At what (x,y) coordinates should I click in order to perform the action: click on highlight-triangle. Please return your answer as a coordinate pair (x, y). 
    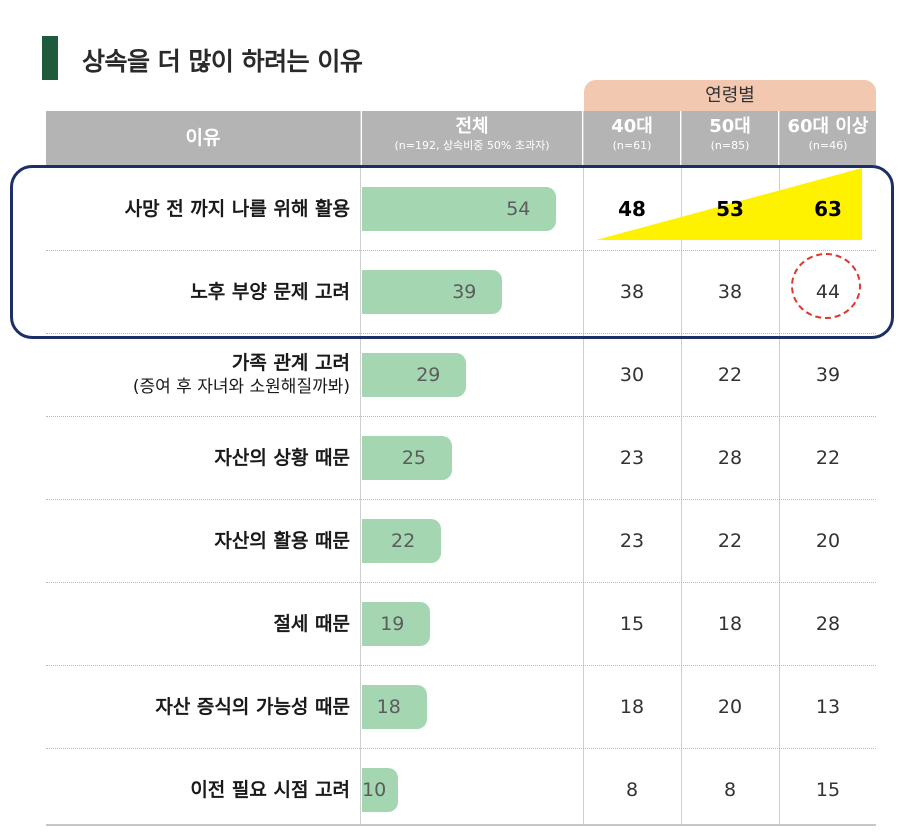
    Looking at the image, I should click on (729, 204).